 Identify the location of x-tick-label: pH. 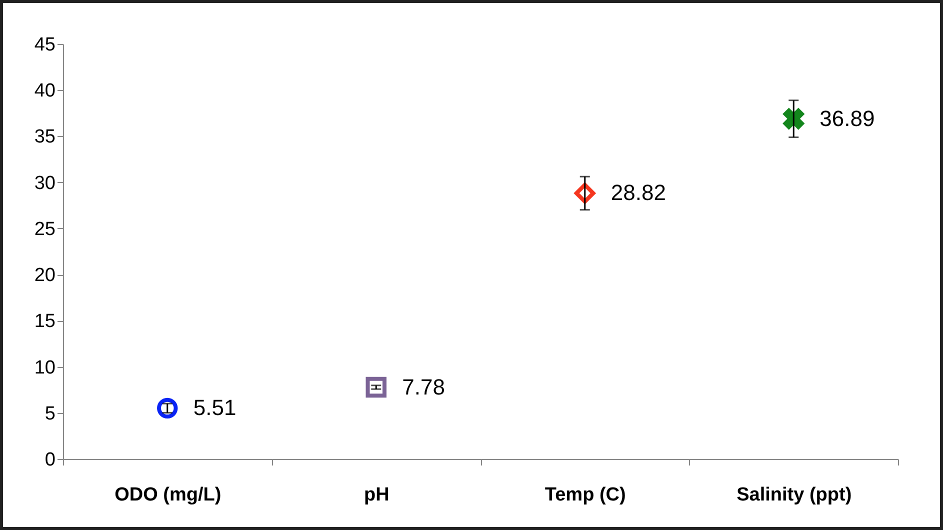
(377, 495).